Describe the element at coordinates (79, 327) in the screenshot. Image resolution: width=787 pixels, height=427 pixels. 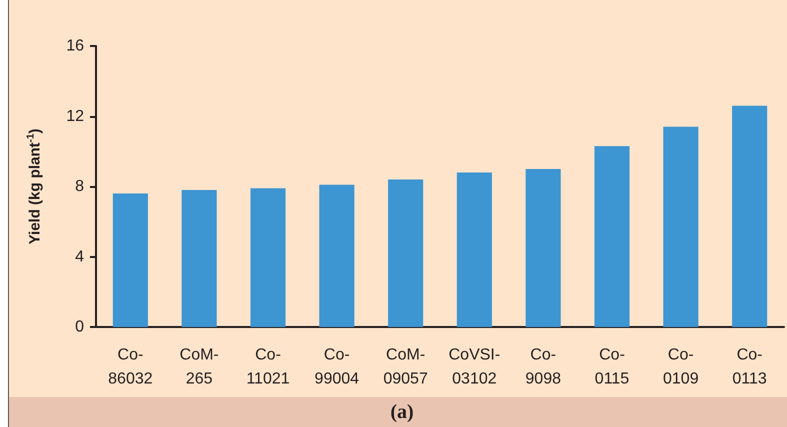
I see `y-tick-label: 0` at that location.